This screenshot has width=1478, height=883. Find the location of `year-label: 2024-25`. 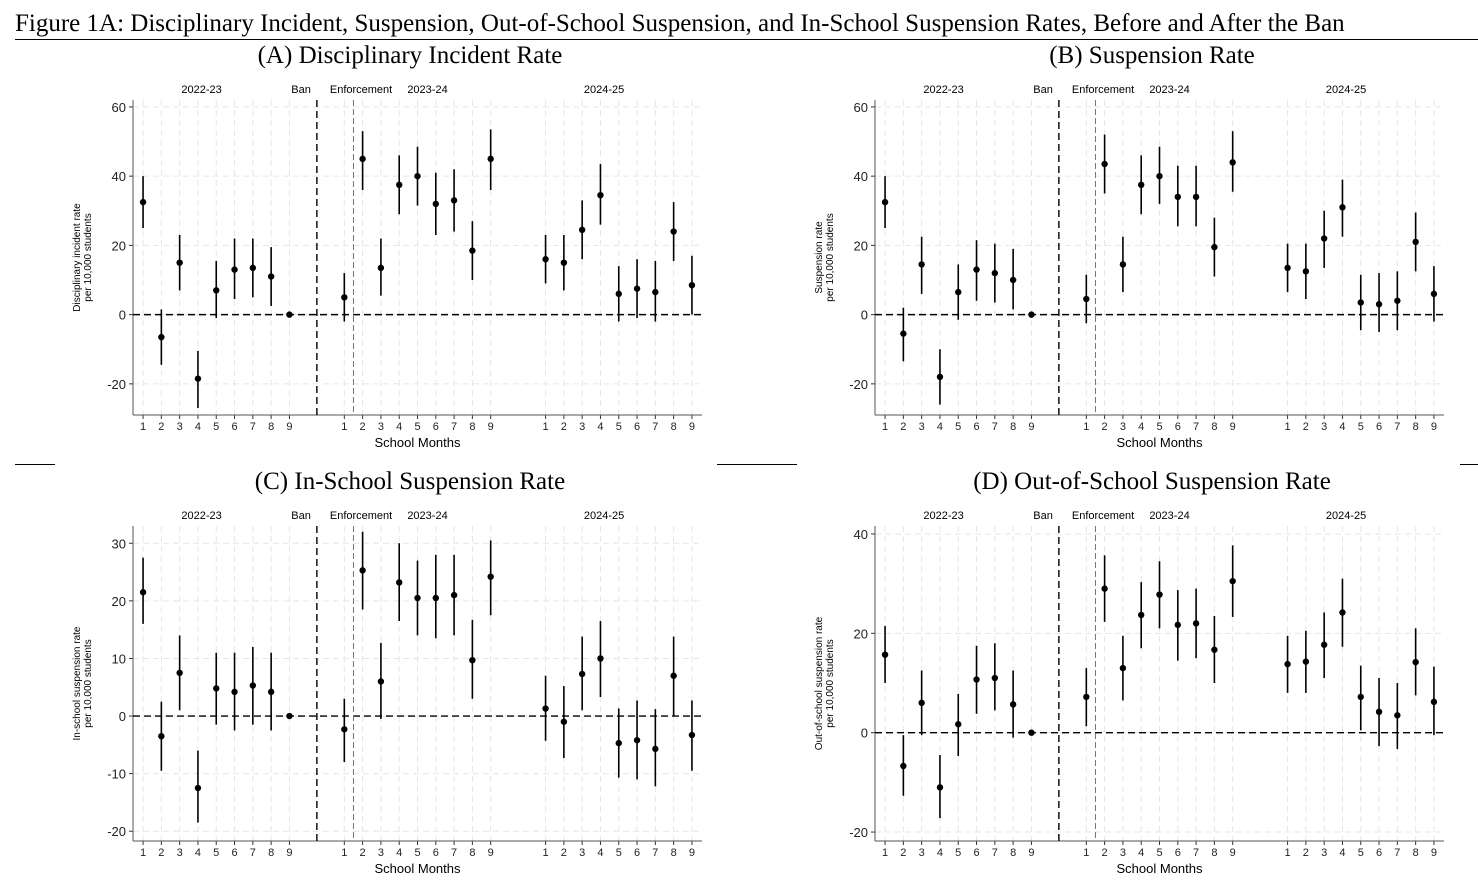

year-label: 2024-25 is located at coordinates (604, 516).